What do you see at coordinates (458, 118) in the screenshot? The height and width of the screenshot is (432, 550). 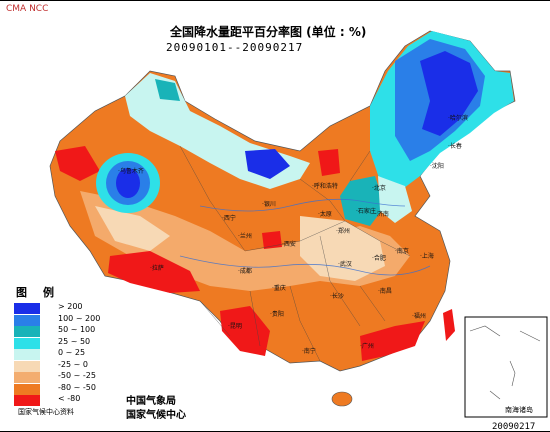 I see `city-label: ·哈尔滨` at bounding box center [458, 118].